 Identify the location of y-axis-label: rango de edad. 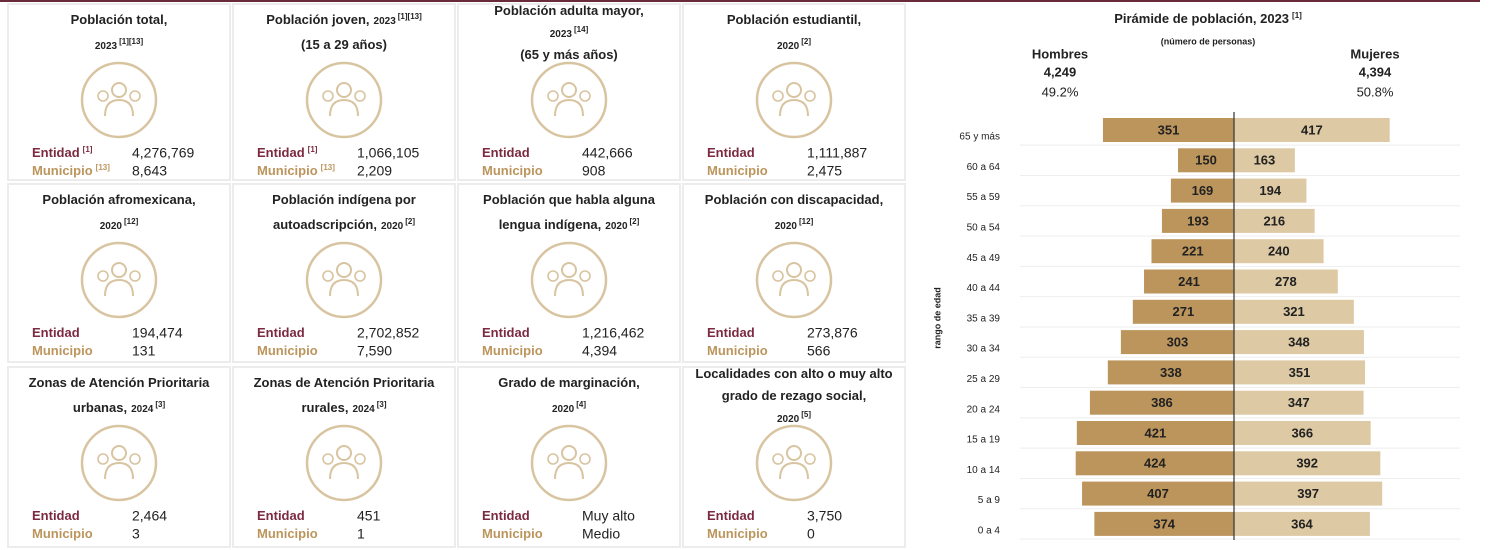
(937, 318).